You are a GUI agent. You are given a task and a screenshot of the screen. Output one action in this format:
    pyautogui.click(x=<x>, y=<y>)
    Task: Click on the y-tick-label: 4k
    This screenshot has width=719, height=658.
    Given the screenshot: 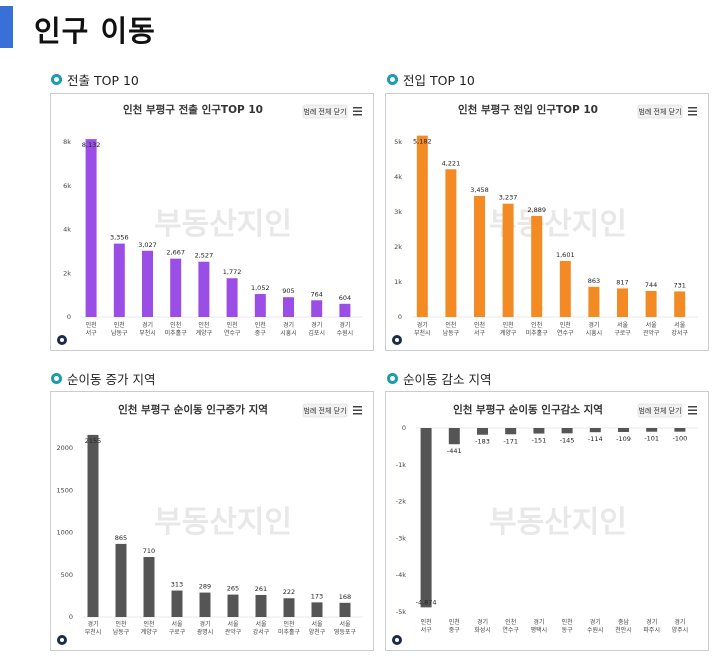 What is the action you would take?
    pyautogui.click(x=398, y=177)
    